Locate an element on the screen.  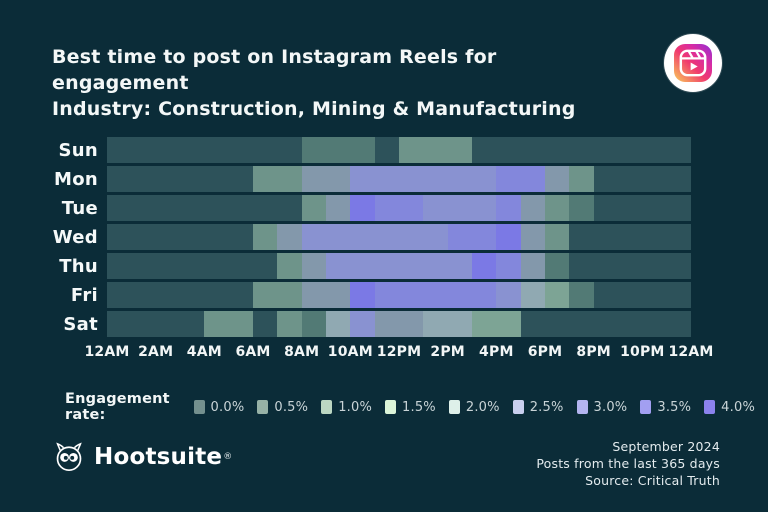
heatmap-row: Thu is located at coordinates (371, 266).